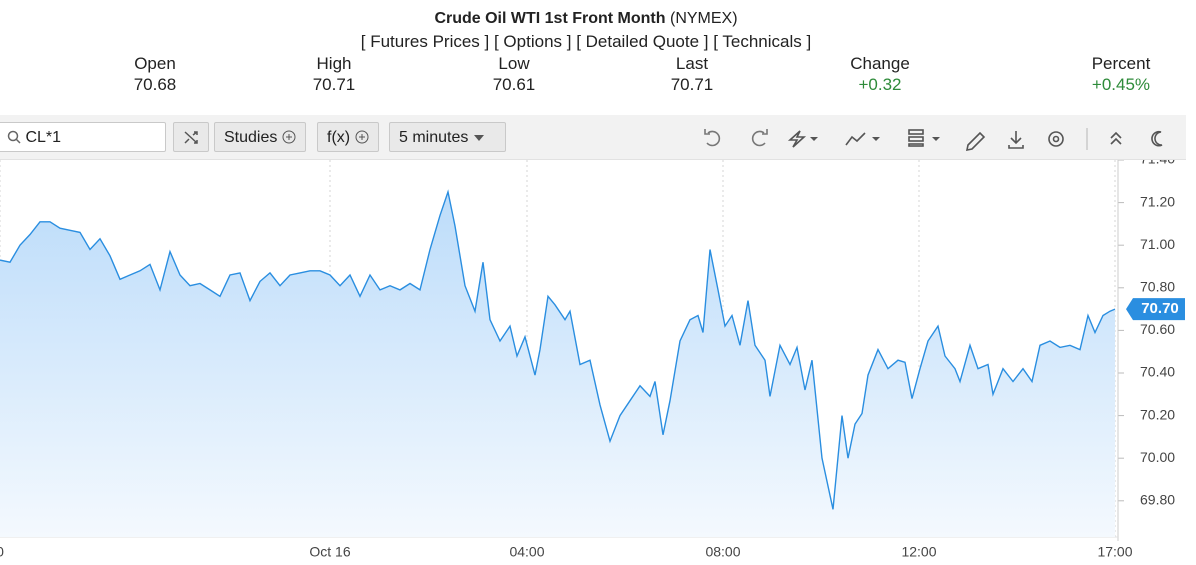  I want to click on quote-value: 70.68, so click(155, 84).